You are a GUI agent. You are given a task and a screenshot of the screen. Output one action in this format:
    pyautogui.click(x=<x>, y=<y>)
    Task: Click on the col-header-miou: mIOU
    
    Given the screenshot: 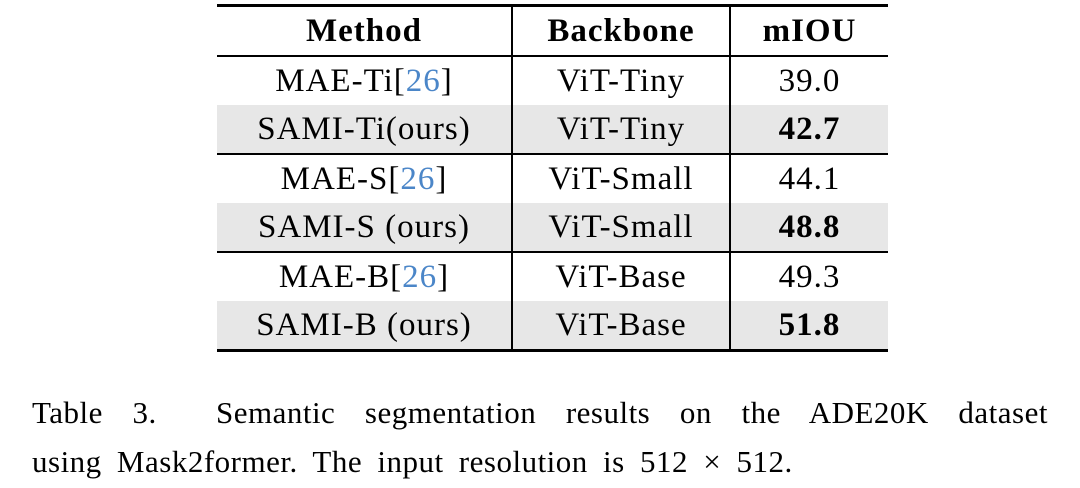 What is the action you would take?
    pyautogui.click(x=809, y=31)
    